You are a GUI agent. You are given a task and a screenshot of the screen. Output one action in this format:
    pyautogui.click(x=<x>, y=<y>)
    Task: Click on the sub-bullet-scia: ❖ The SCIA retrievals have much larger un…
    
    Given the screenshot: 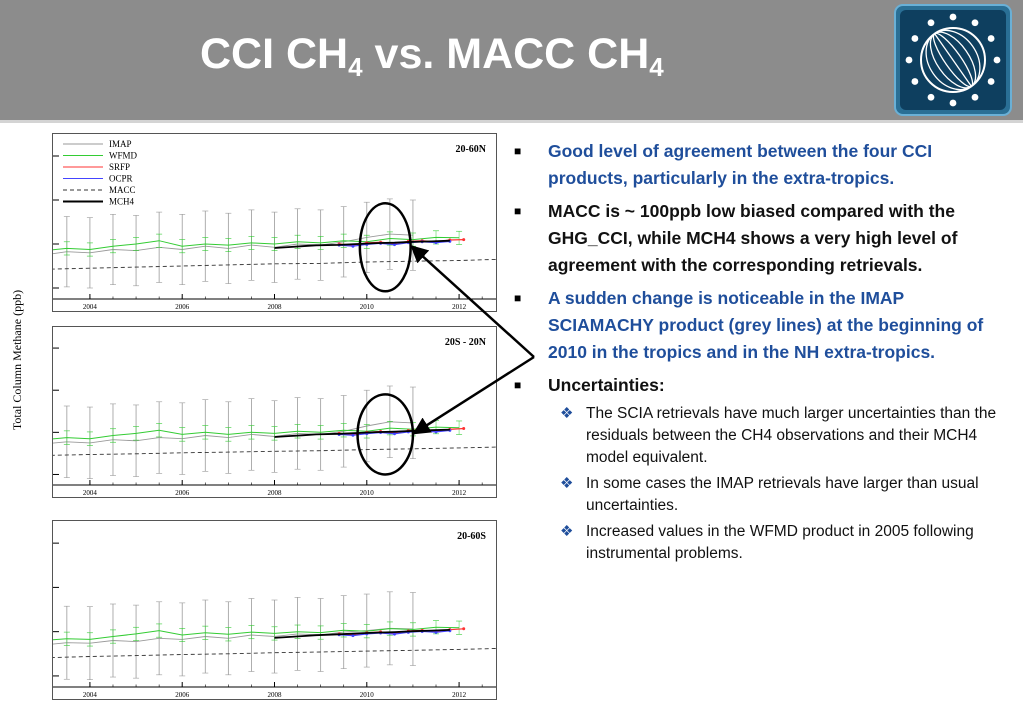 What is the action you would take?
    pyautogui.click(x=778, y=435)
    